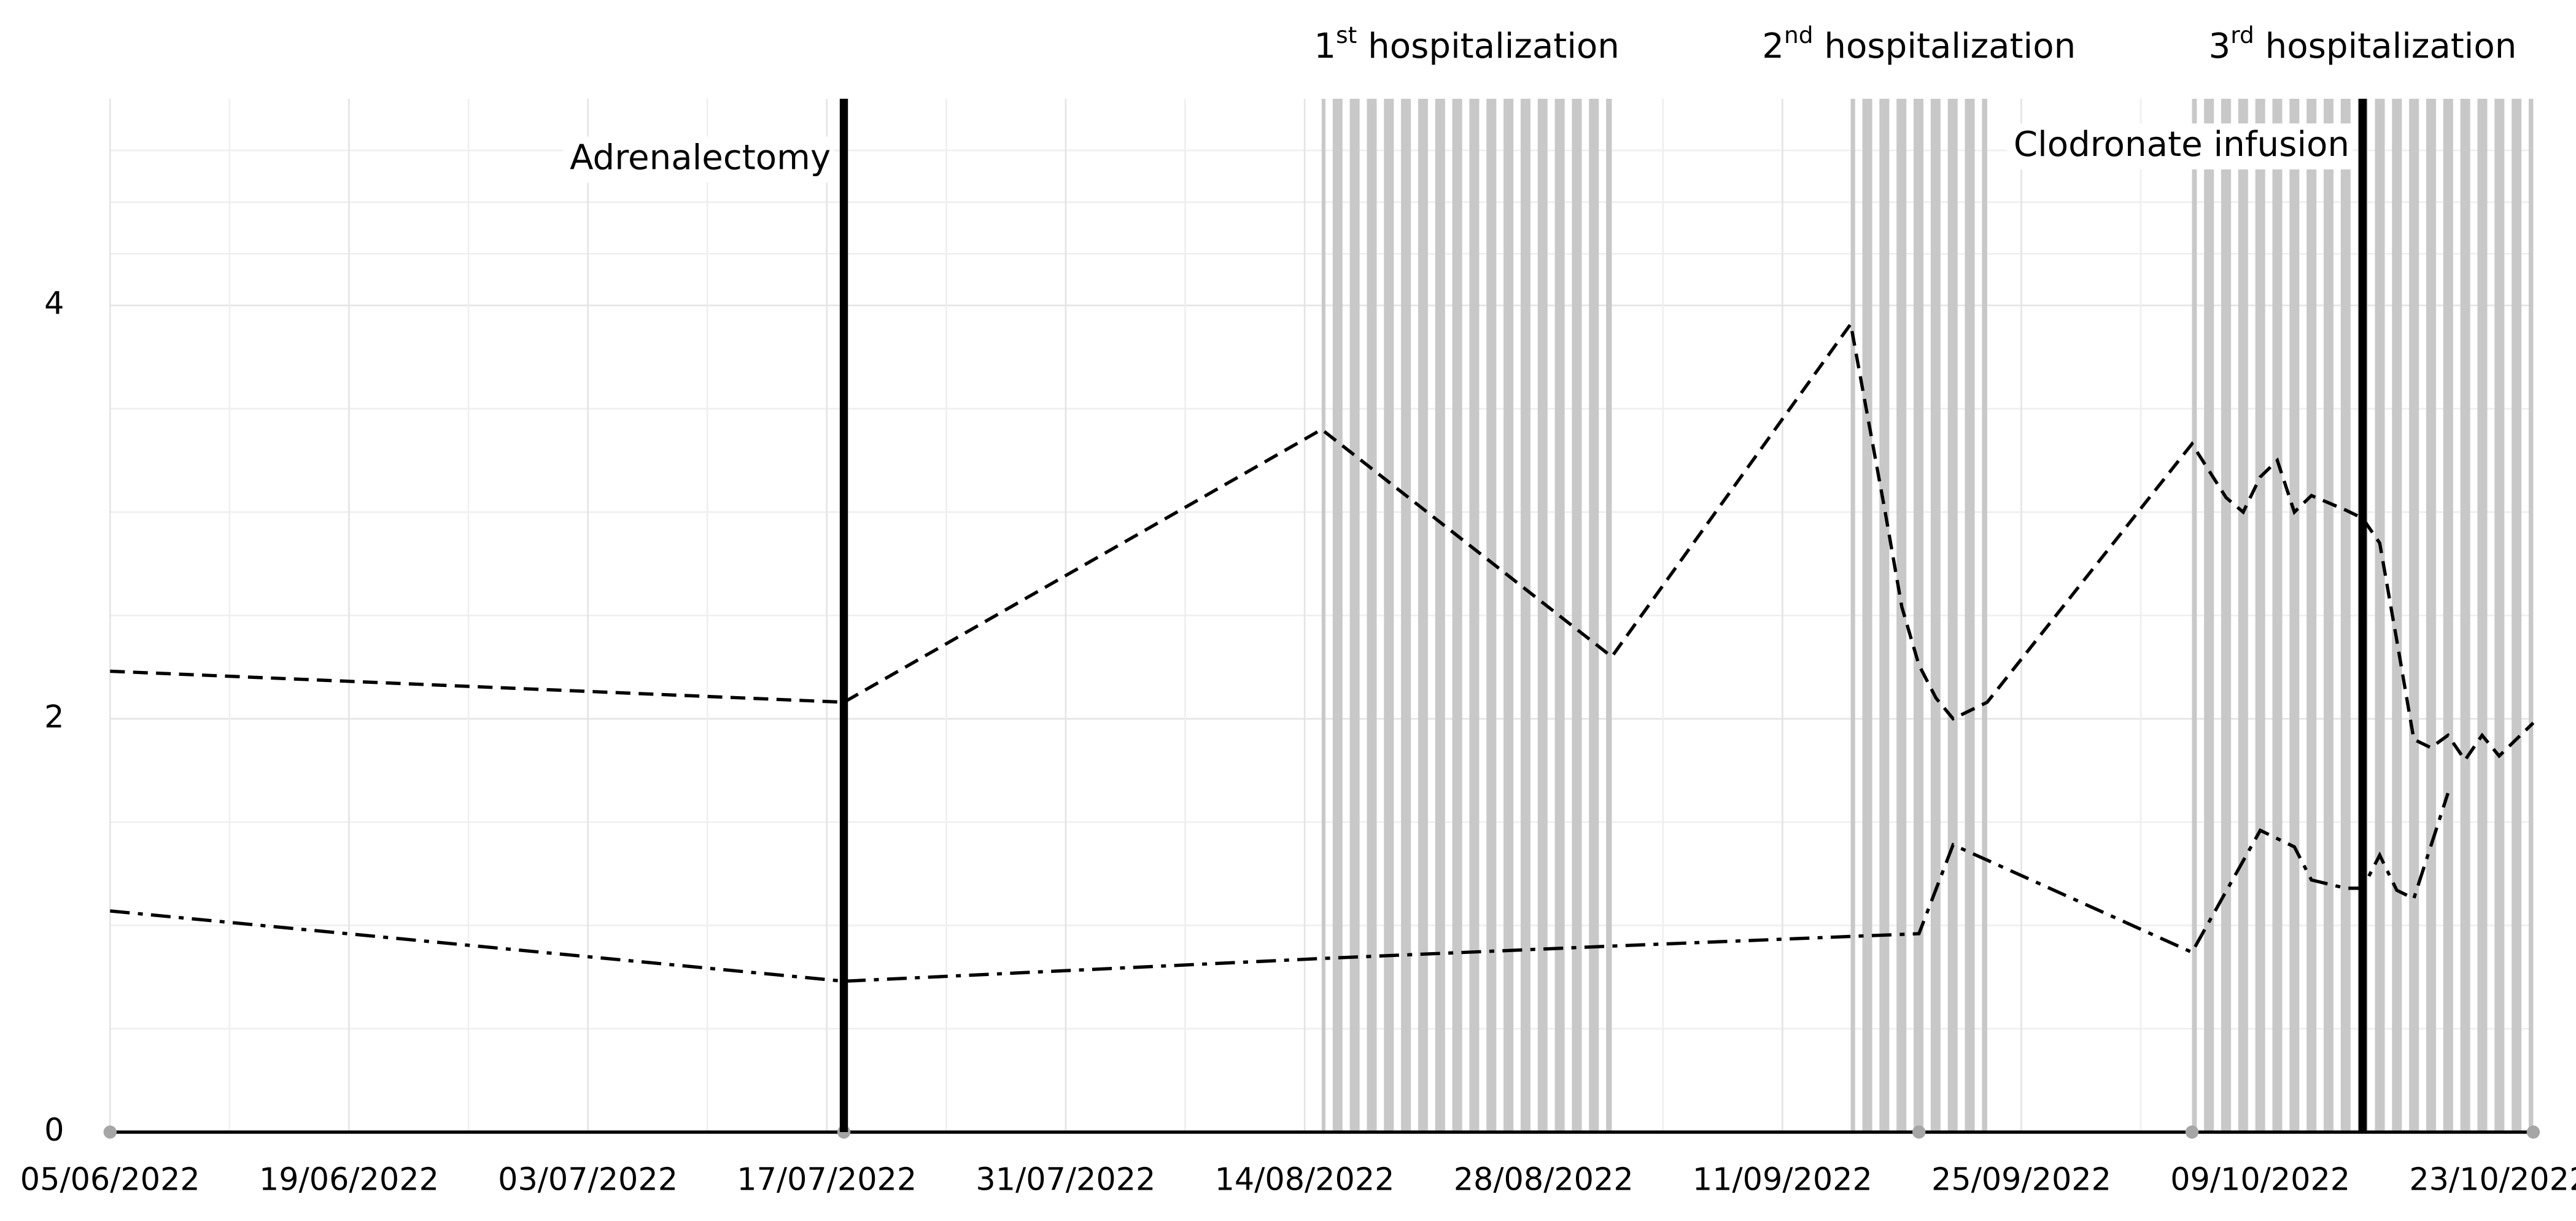 The height and width of the screenshot is (1221, 2576). I want to click on ordinal-suffix: st, so click(1346, 34).